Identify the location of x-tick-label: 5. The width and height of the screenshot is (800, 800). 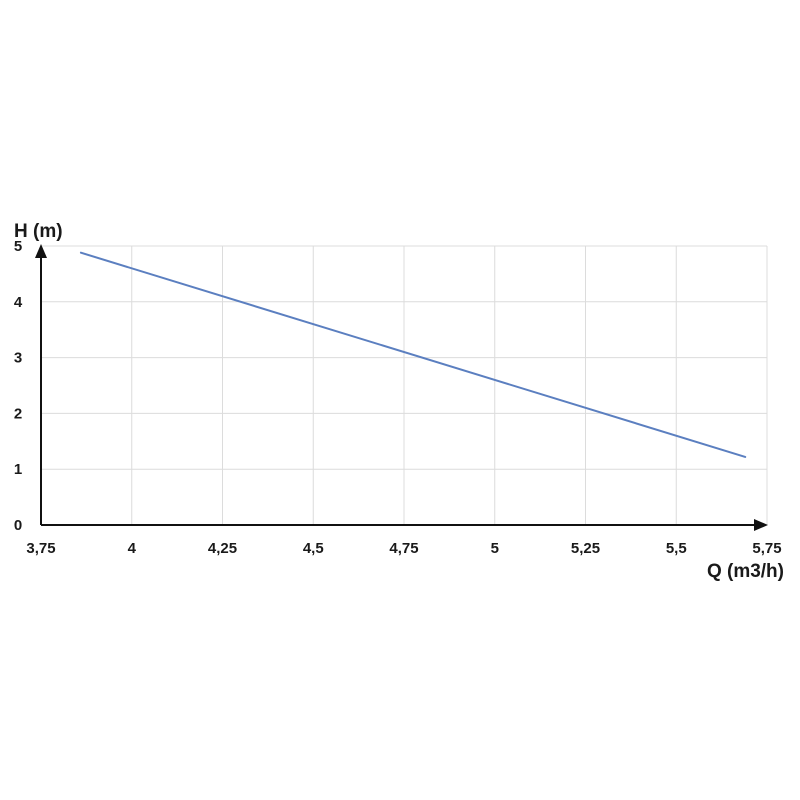
(495, 548).